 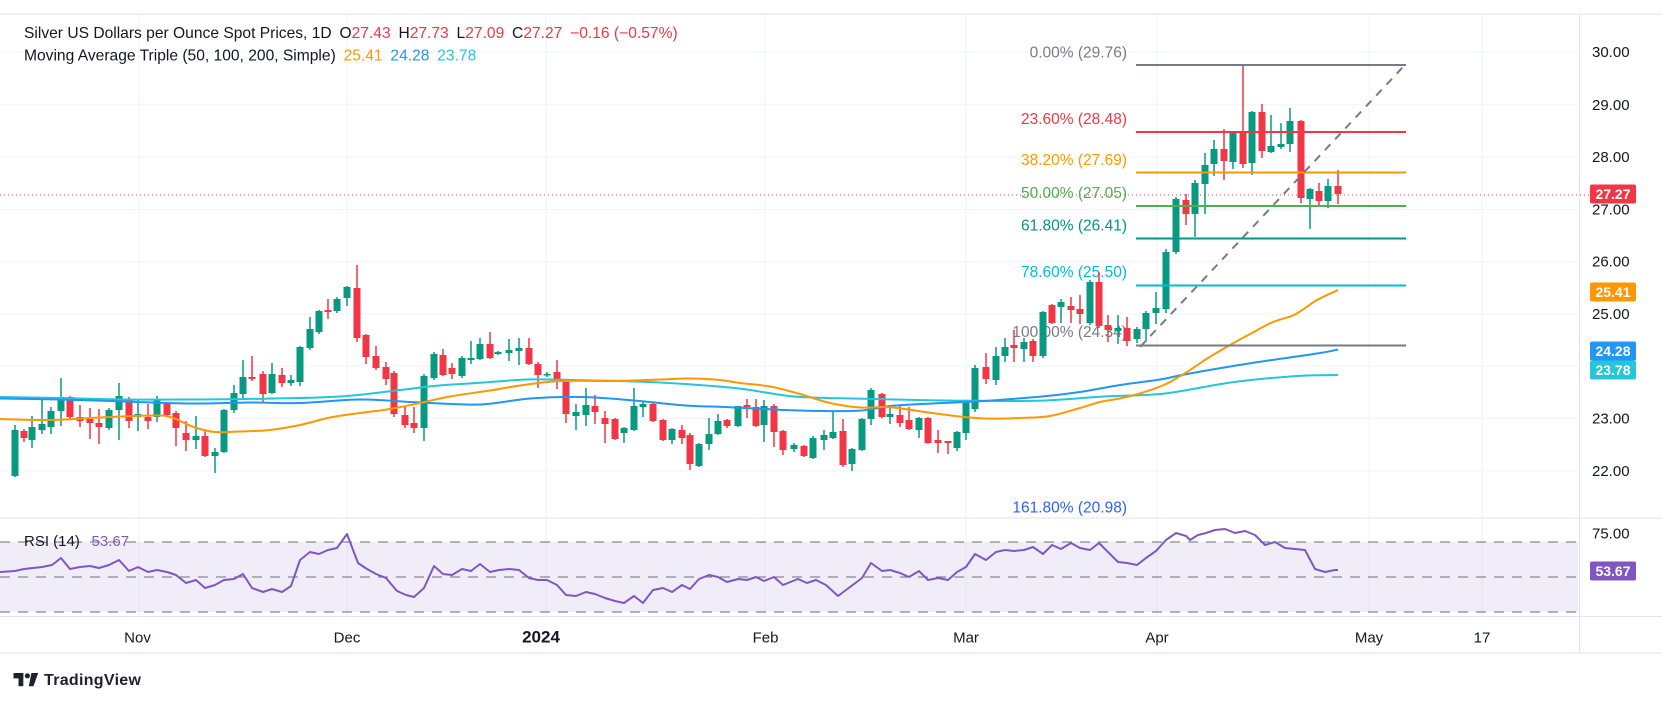 What do you see at coordinates (1074, 160) in the screenshot?
I see `svg-text: 38.20% (27.69)` at bounding box center [1074, 160].